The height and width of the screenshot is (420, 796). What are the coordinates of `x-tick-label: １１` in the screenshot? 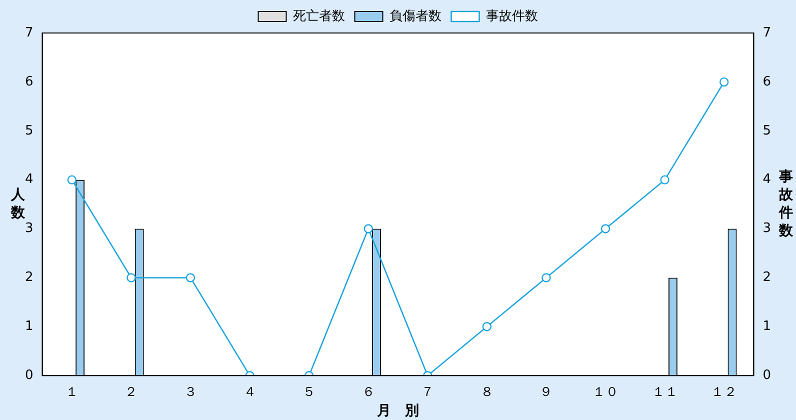 It's located at (665, 392).